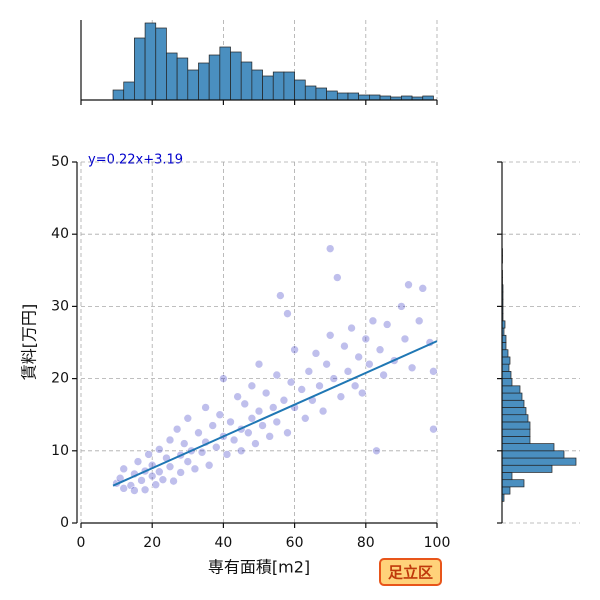 The width and height of the screenshot is (600, 600). Describe the element at coordinates (152, 543) in the screenshot. I see `x-tick-label: 20` at that location.